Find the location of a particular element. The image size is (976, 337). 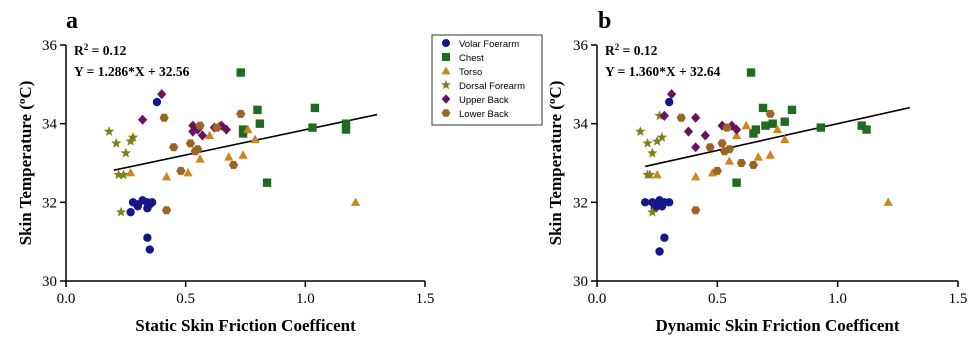

y-axis-title-text: Skin Temperature ( is located at coordinates (25, 175).